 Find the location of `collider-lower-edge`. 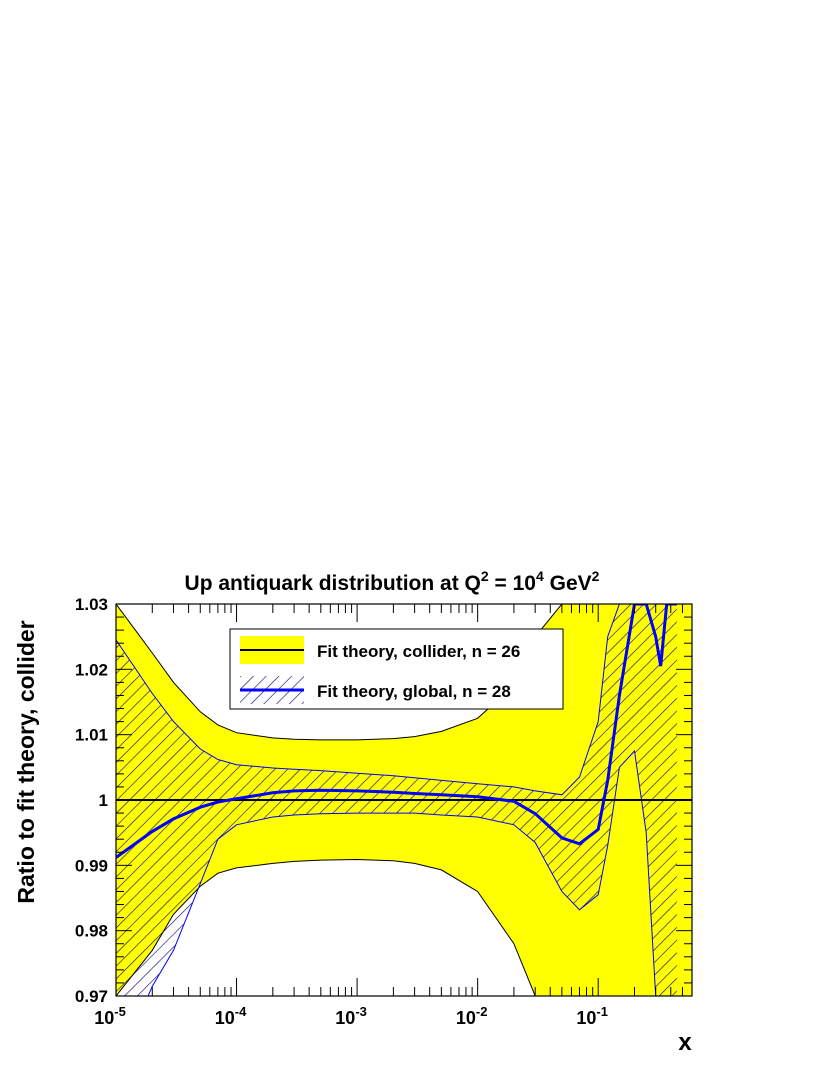

collider-lower-edge is located at coordinates (404, 927).